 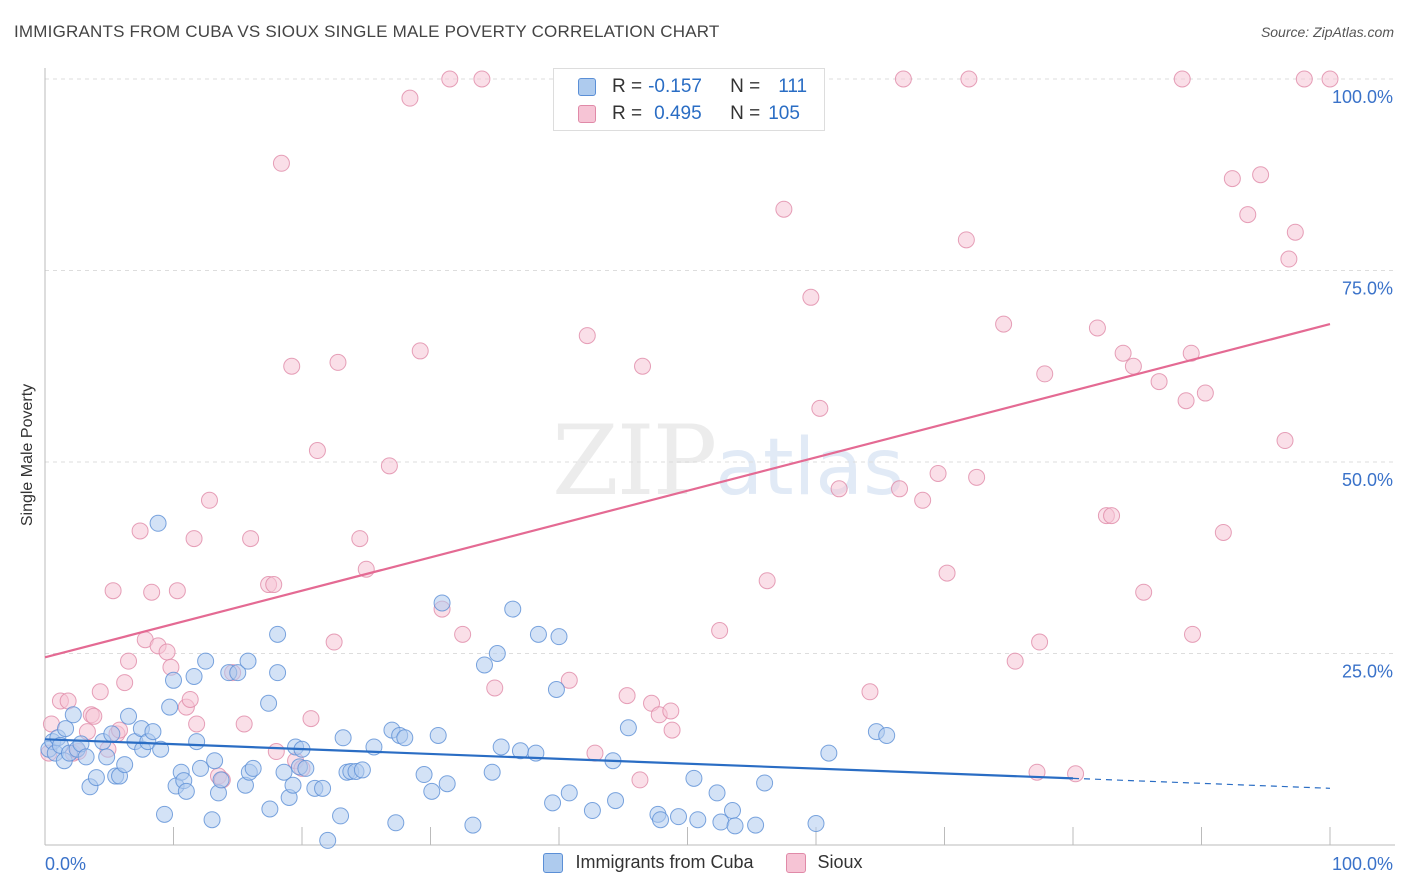 I want to click on legend-item-sioux: Sioux, so click(x=824, y=862).